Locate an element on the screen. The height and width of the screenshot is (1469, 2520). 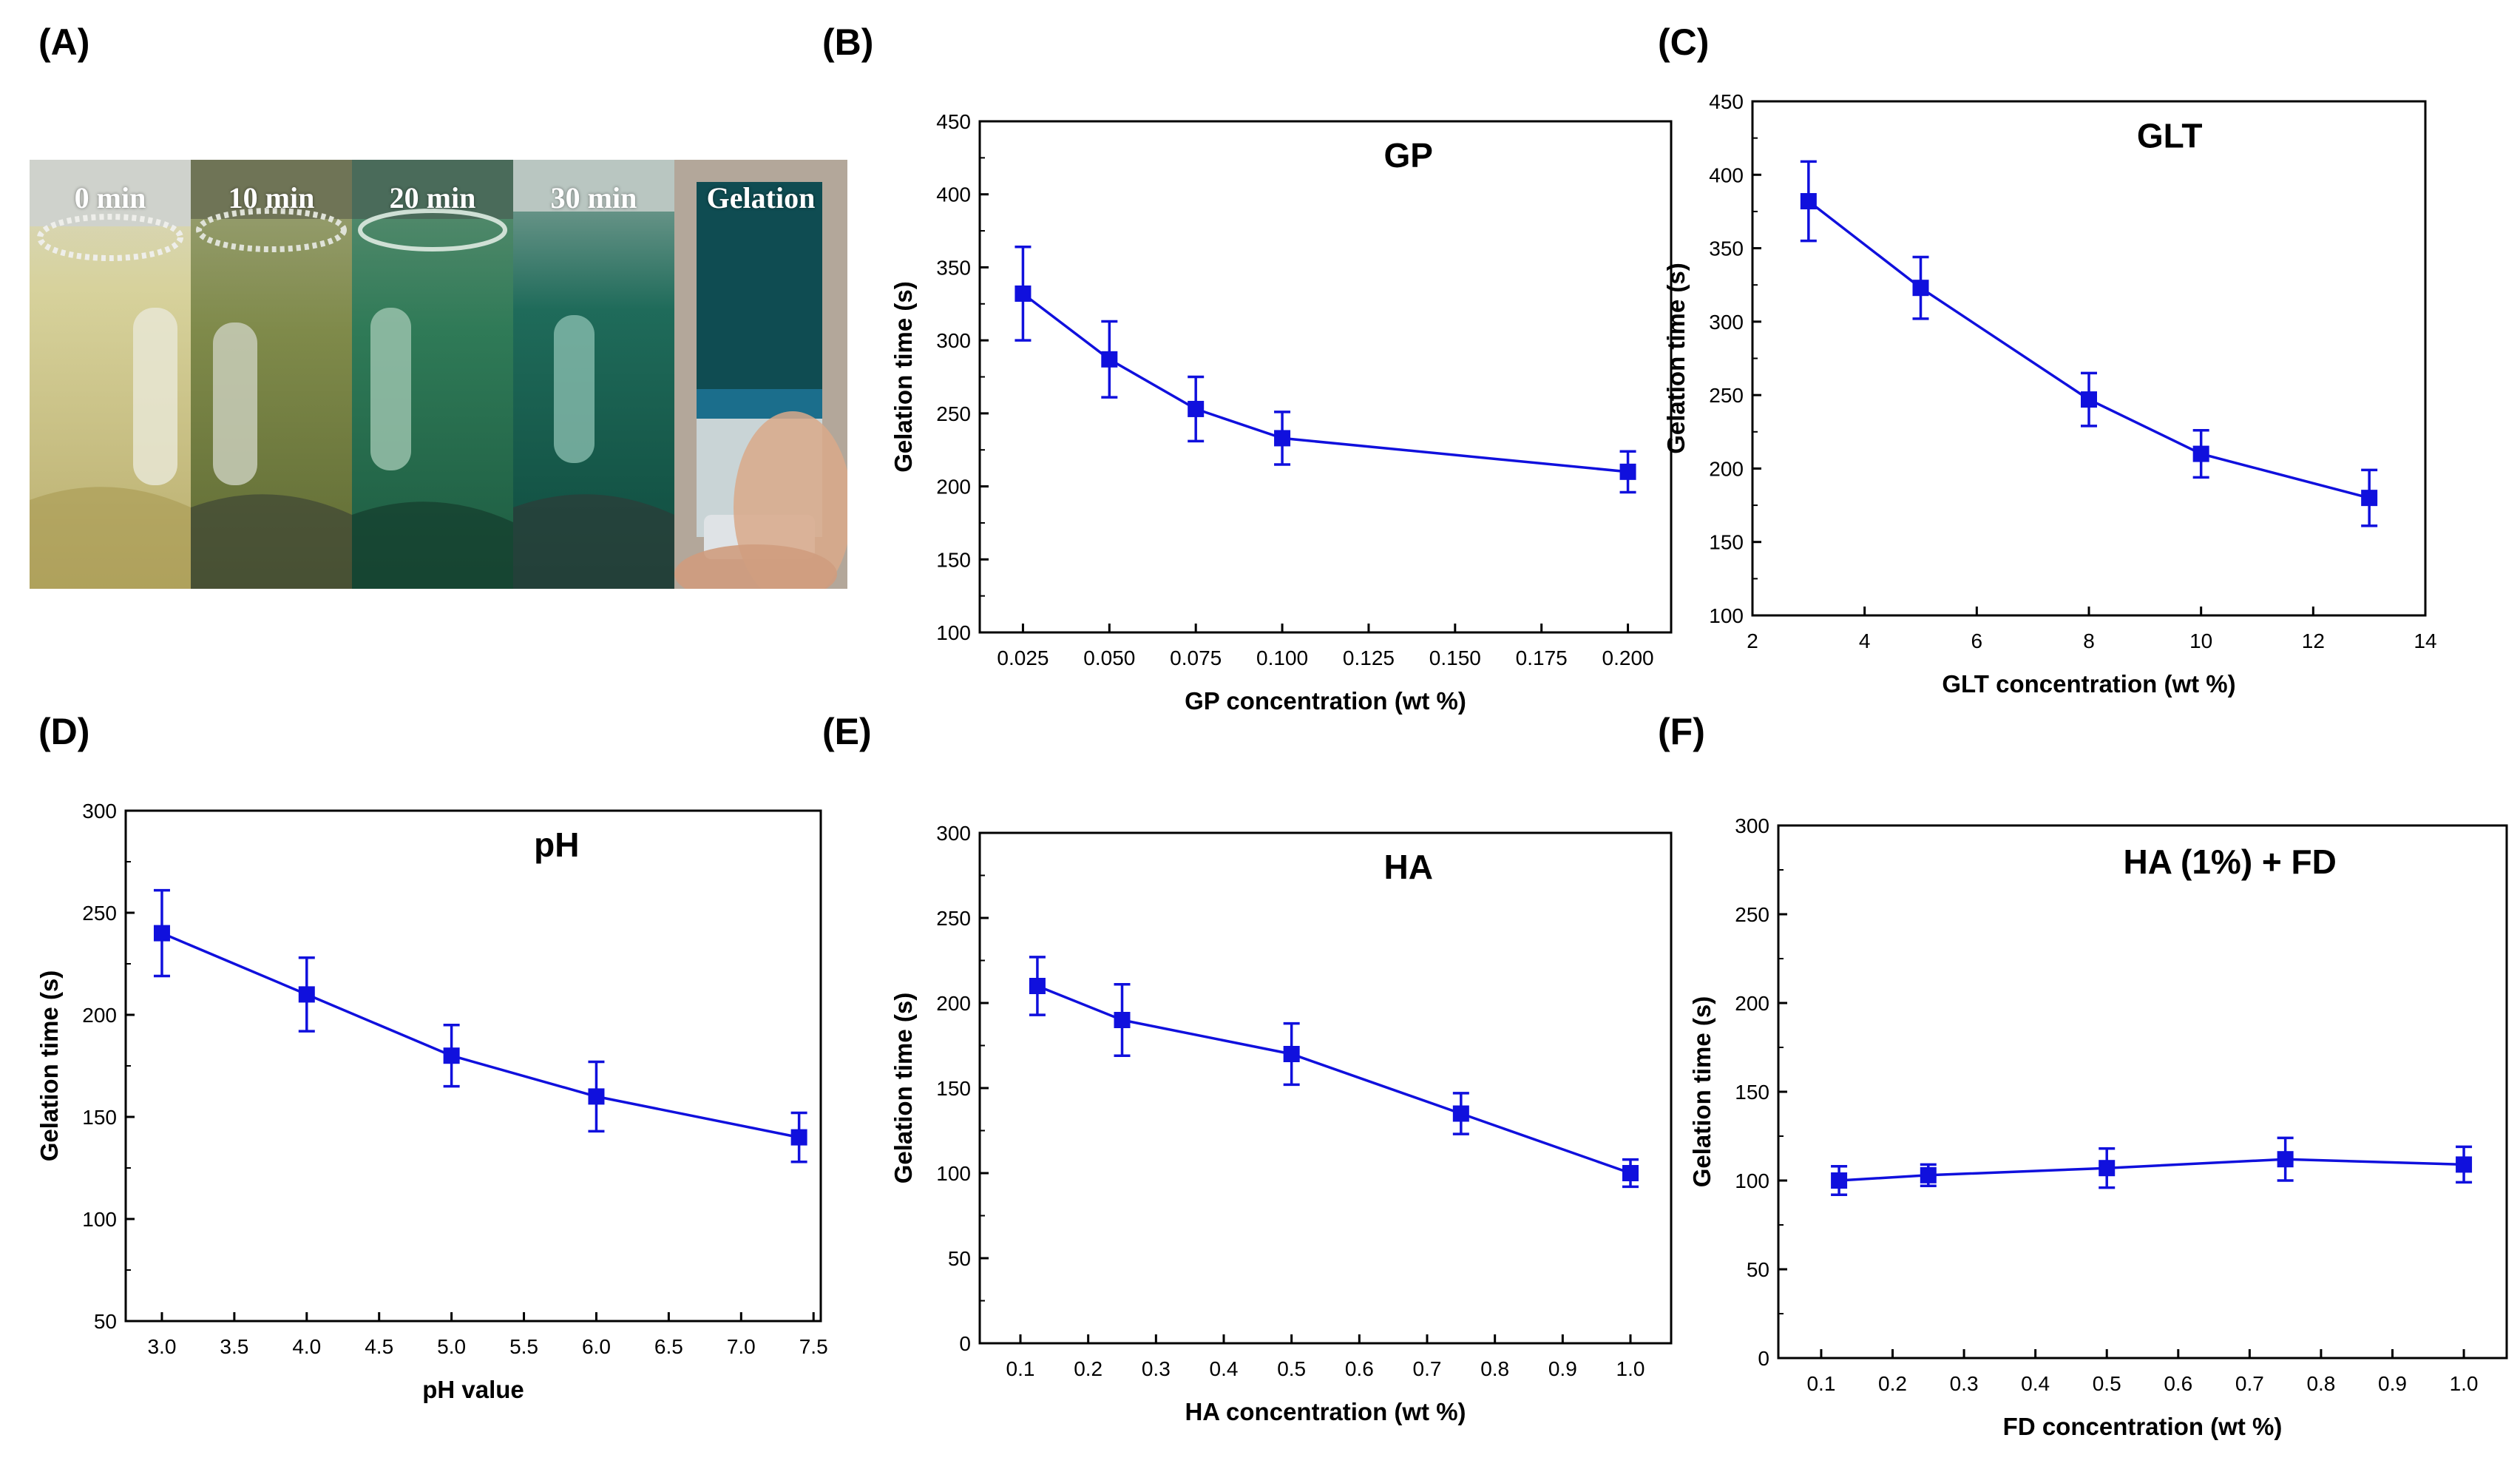
vial-photo-0min: 0 min is located at coordinates (111, 375).